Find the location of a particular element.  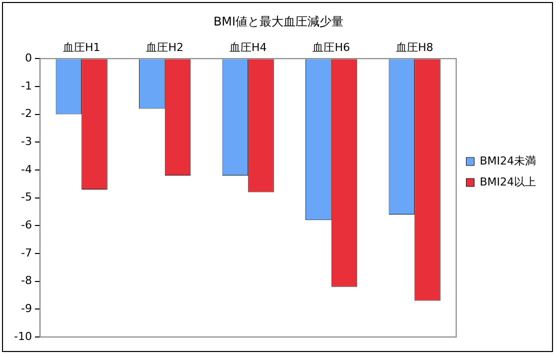

y-tick-label: -8 is located at coordinates (26, 281).